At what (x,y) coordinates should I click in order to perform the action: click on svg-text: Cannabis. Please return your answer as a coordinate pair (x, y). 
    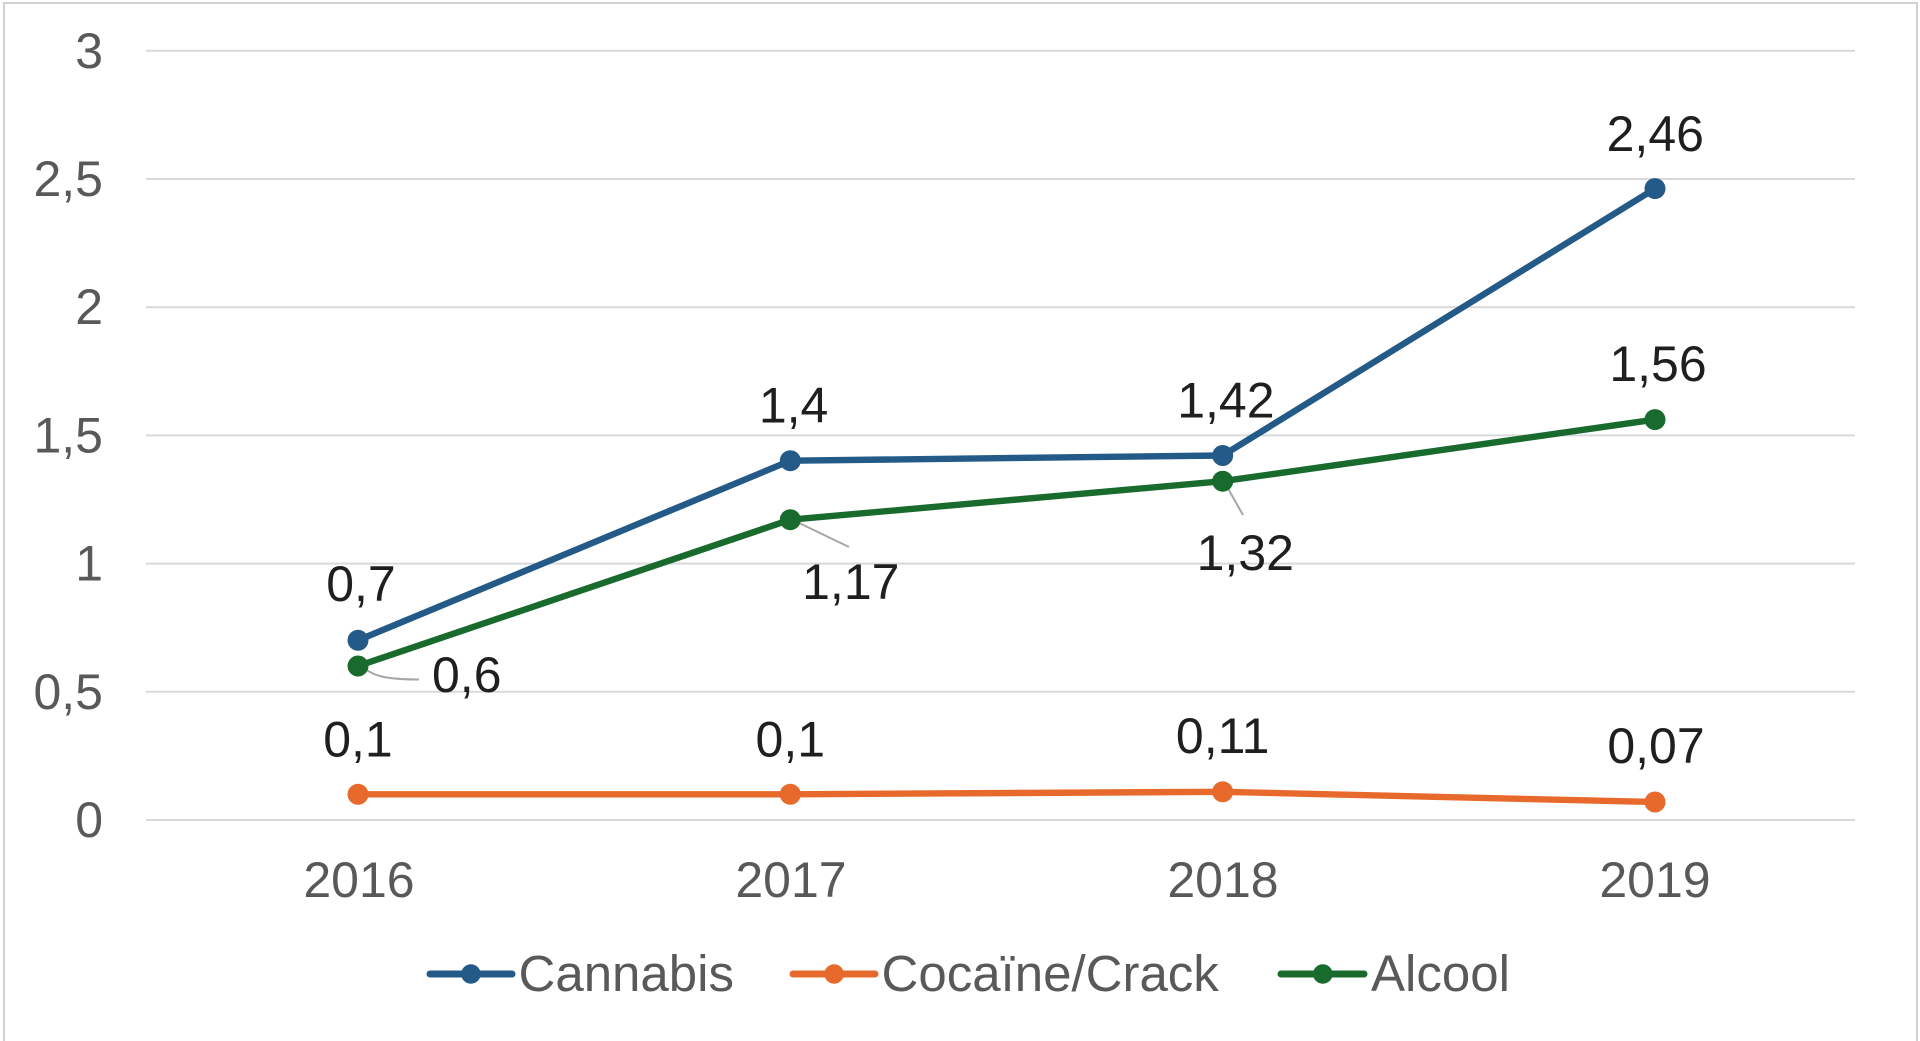
    Looking at the image, I should click on (626, 973).